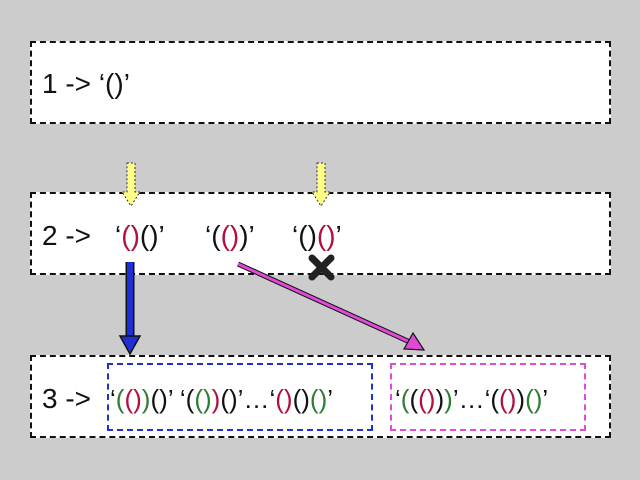 Image resolution: width=640 pixels, height=480 pixels. What do you see at coordinates (321, 267) in the screenshot?
I see `x-mark-icon` at bounding box center [321, 267].